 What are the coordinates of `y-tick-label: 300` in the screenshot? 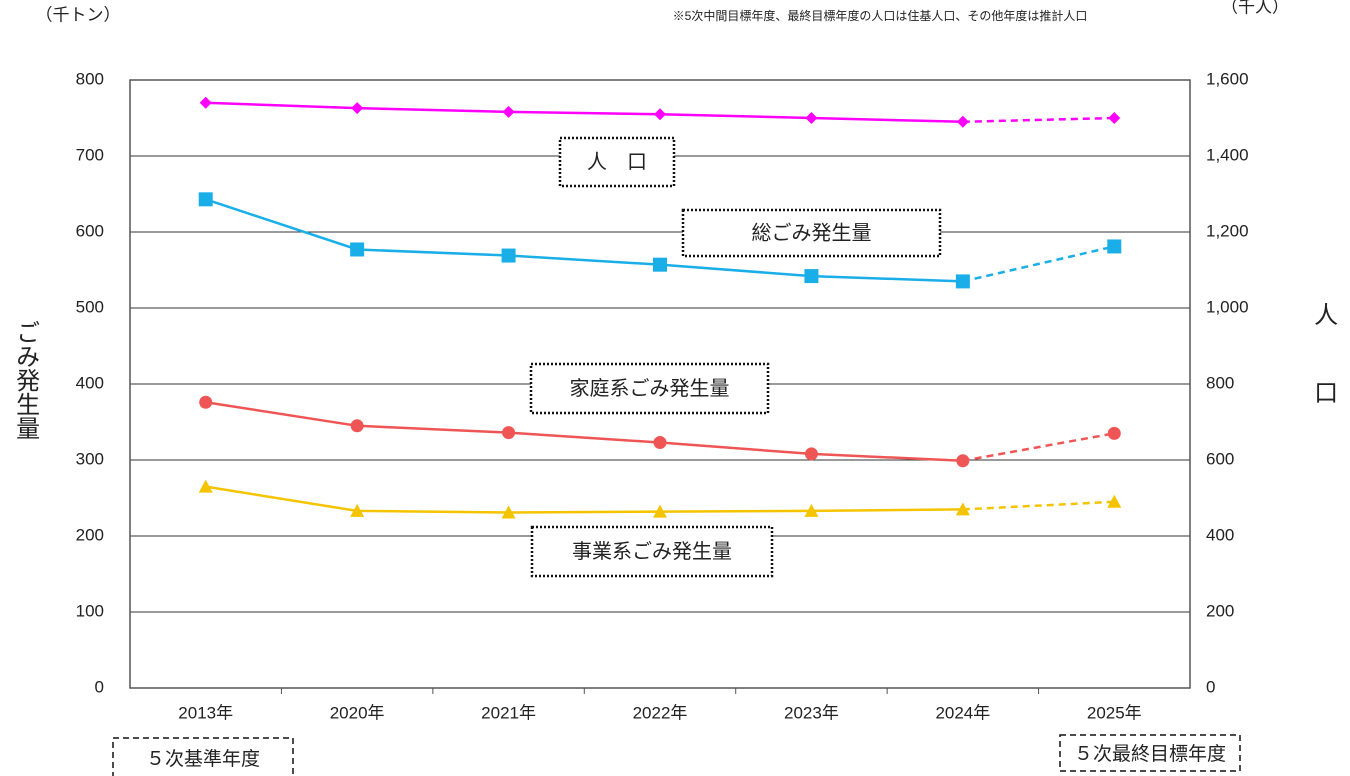 It's located at (90, 458).